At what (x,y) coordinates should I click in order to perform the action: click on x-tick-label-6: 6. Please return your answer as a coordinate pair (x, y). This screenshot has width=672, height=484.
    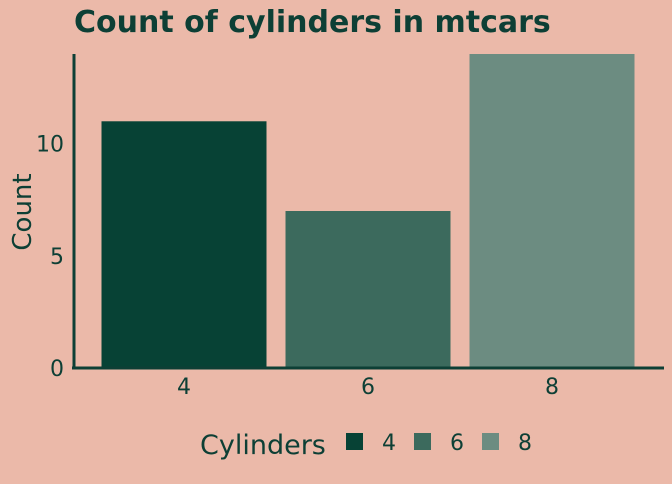
    Looking at the image, I should click on (368, 387).